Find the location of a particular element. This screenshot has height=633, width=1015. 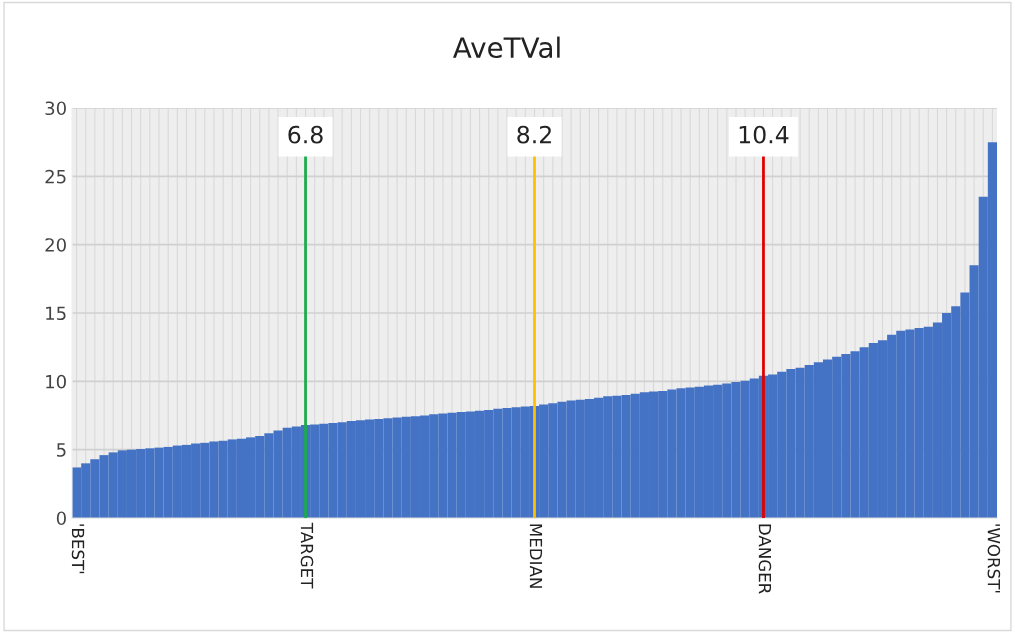

ref-line-label: 6.8 is located at coordinates (305, 134).